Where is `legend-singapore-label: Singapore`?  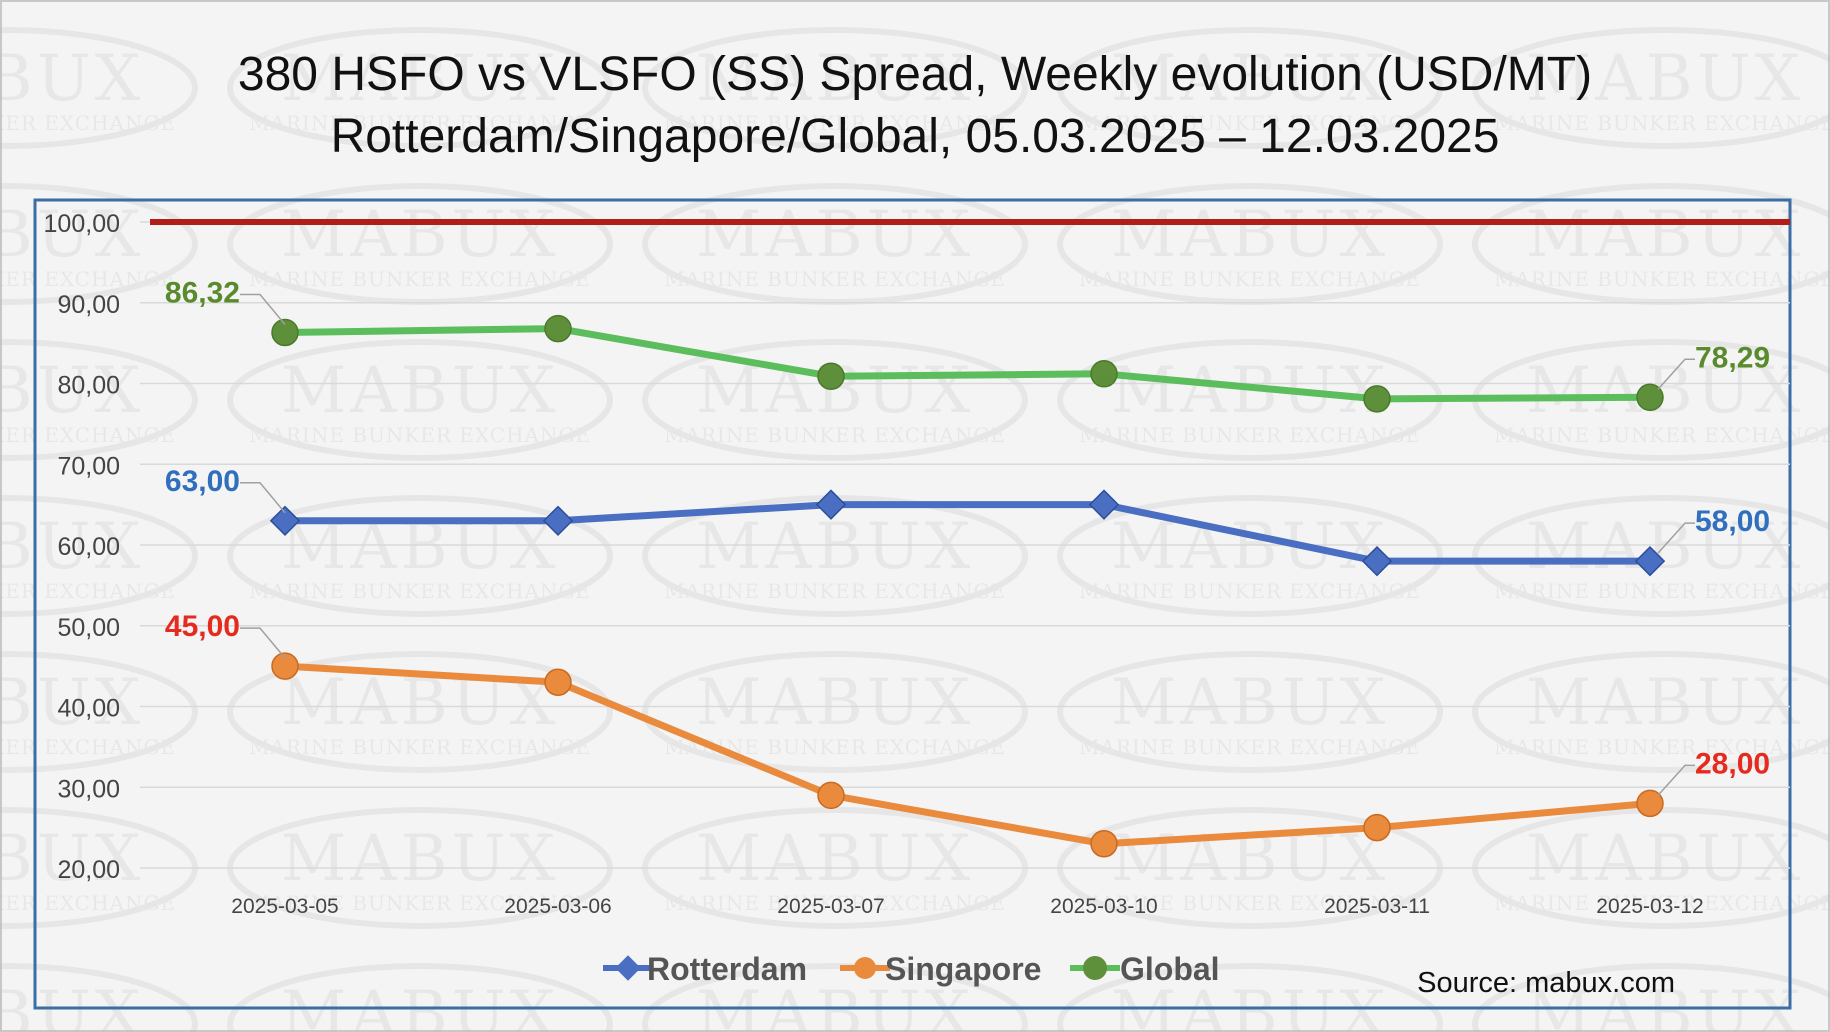
legend-singapore-label: Singapore is located at coordinates (963, 969).